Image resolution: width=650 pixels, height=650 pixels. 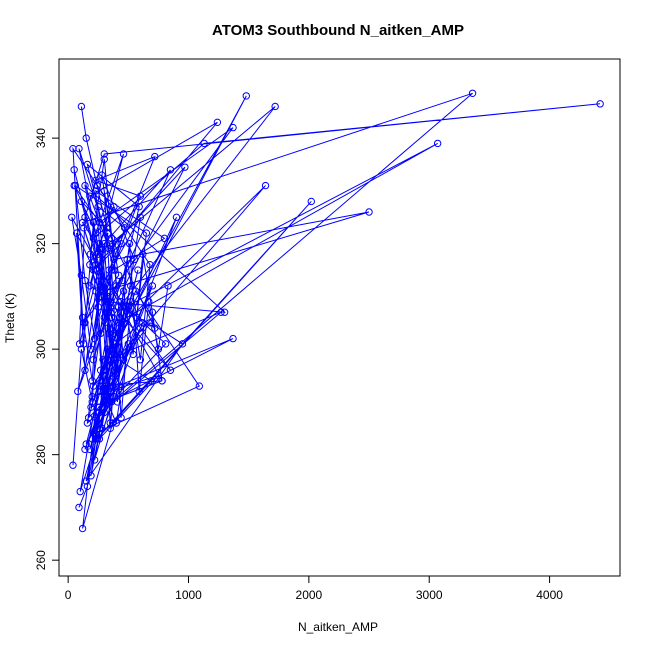 What do you see at coordinates (338, 627) in the screenshot?
I see `x-axis-label: N_aitken_AMP` at bounding box center [338, 627].